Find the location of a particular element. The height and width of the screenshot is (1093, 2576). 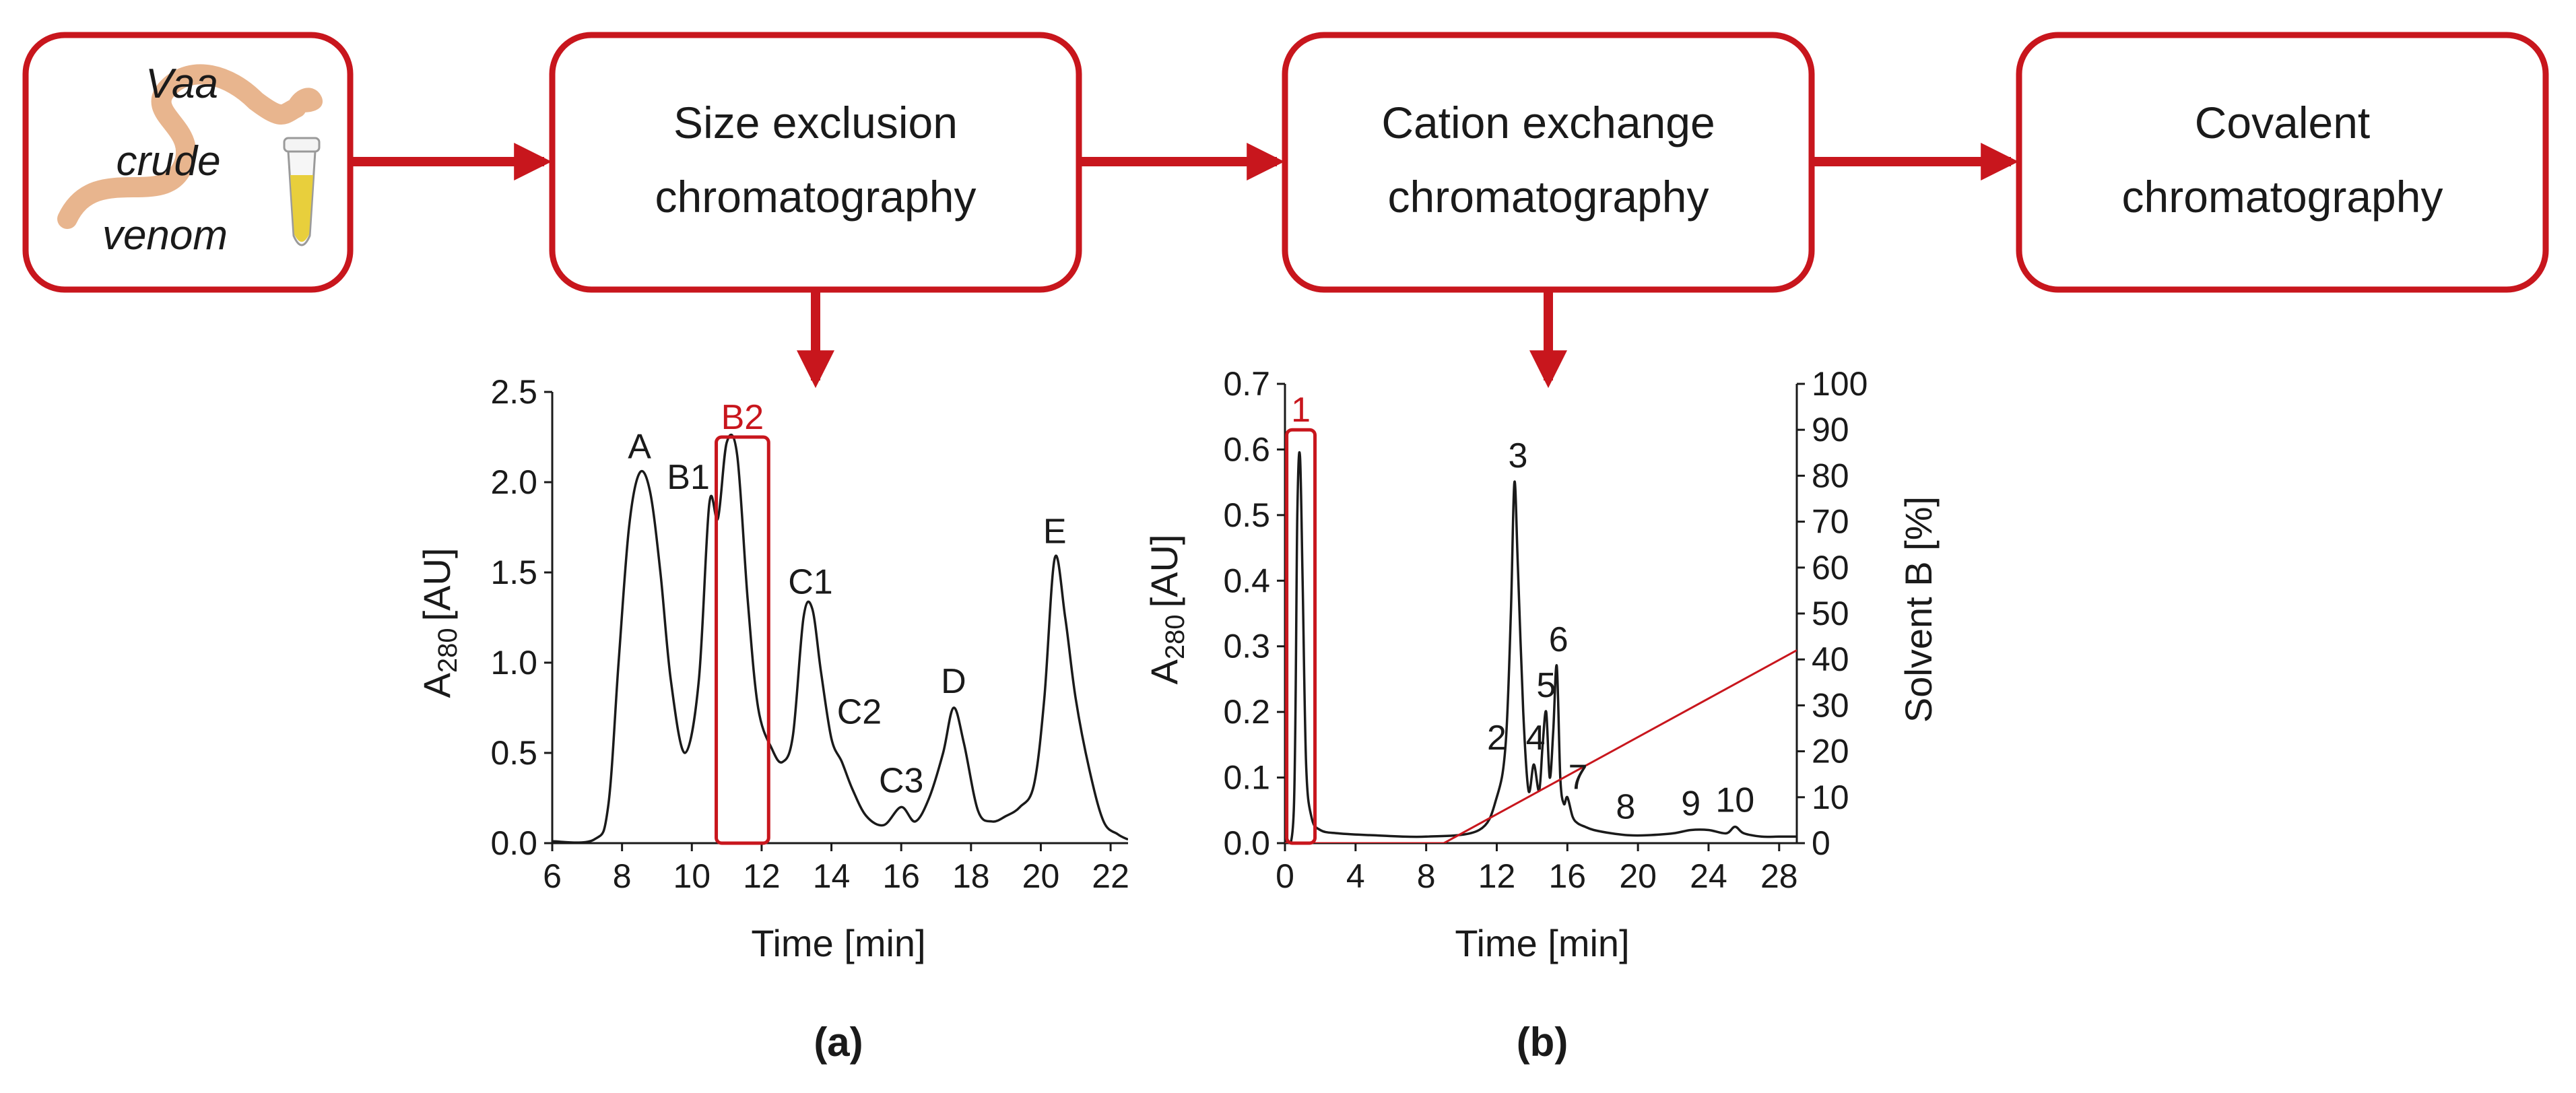

chart-a-x-tick-label: 22 is located at coordinates (1110, 876).